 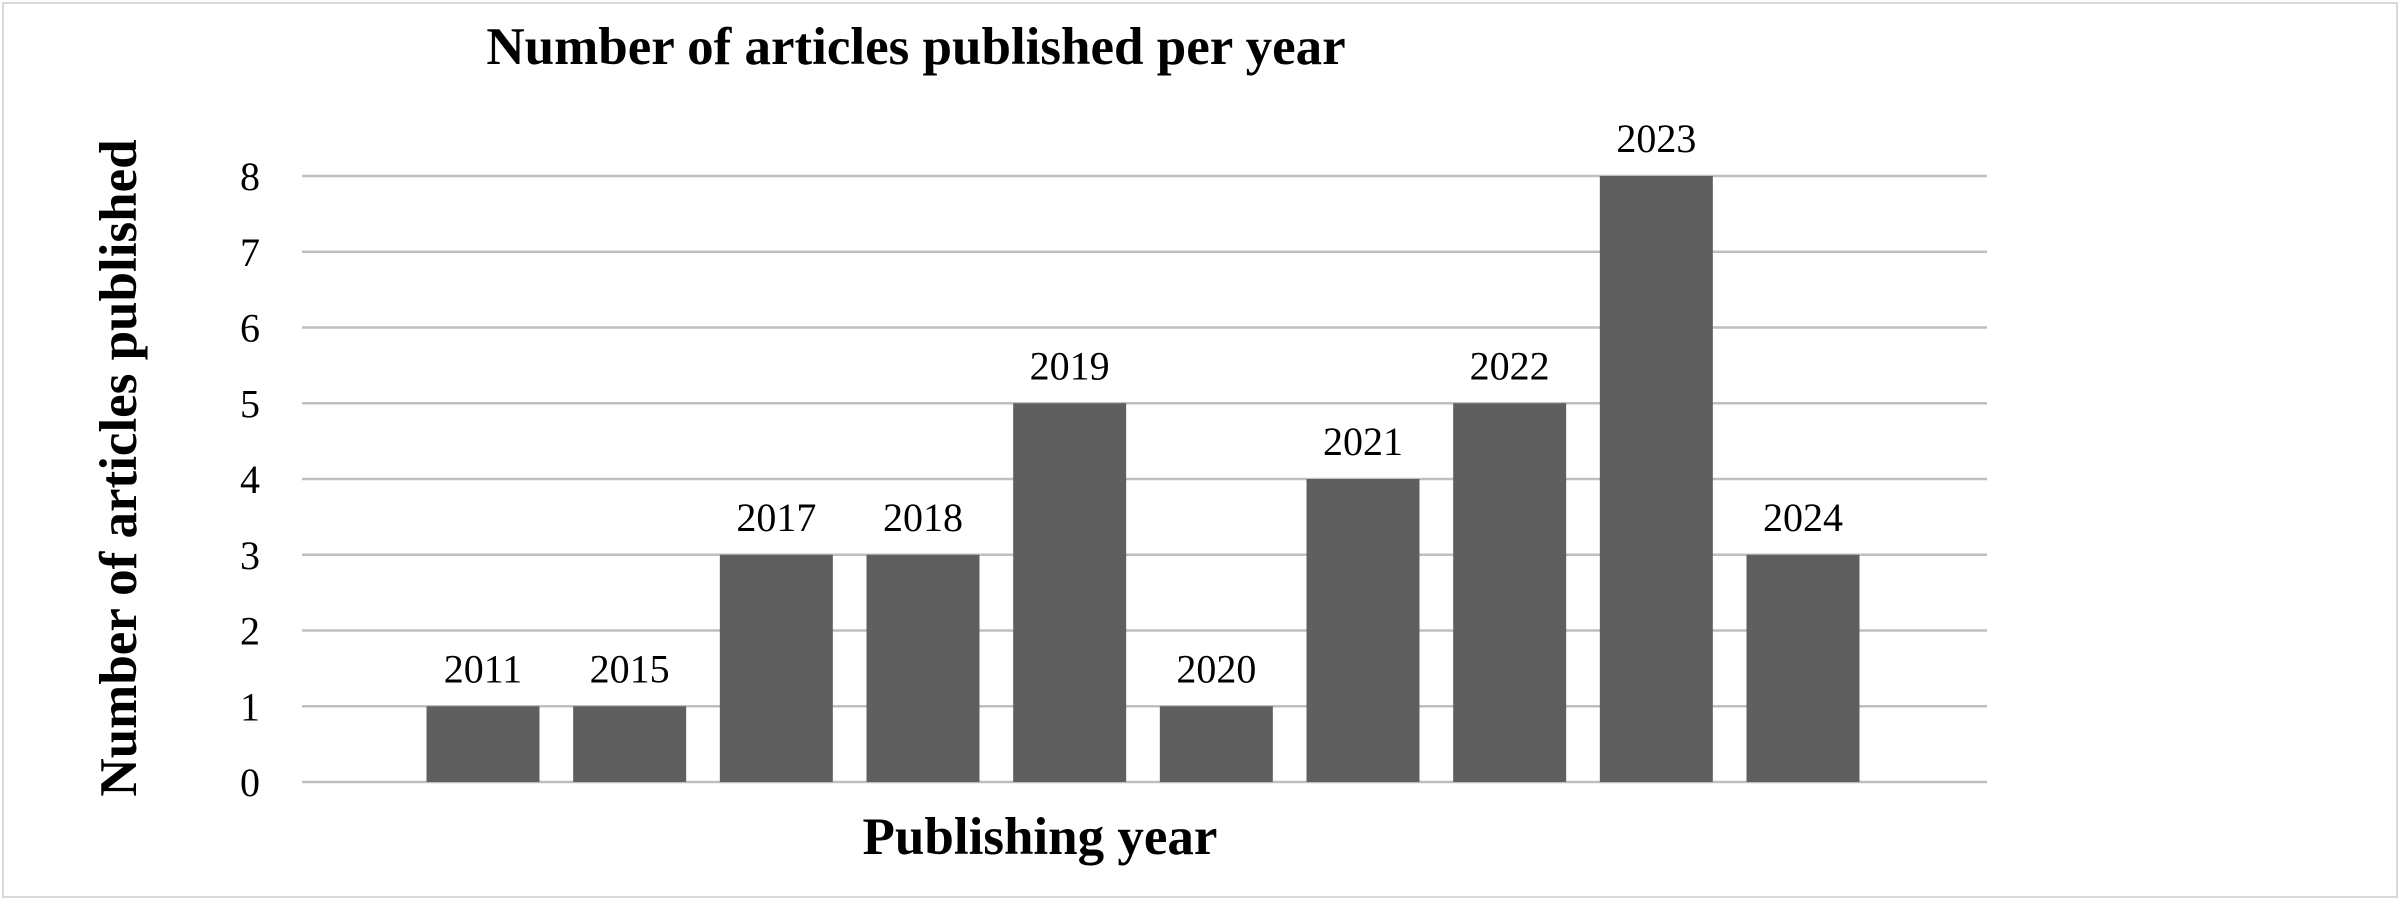 I want to click on y-tick-label: 1, so click(x=250, y=706).